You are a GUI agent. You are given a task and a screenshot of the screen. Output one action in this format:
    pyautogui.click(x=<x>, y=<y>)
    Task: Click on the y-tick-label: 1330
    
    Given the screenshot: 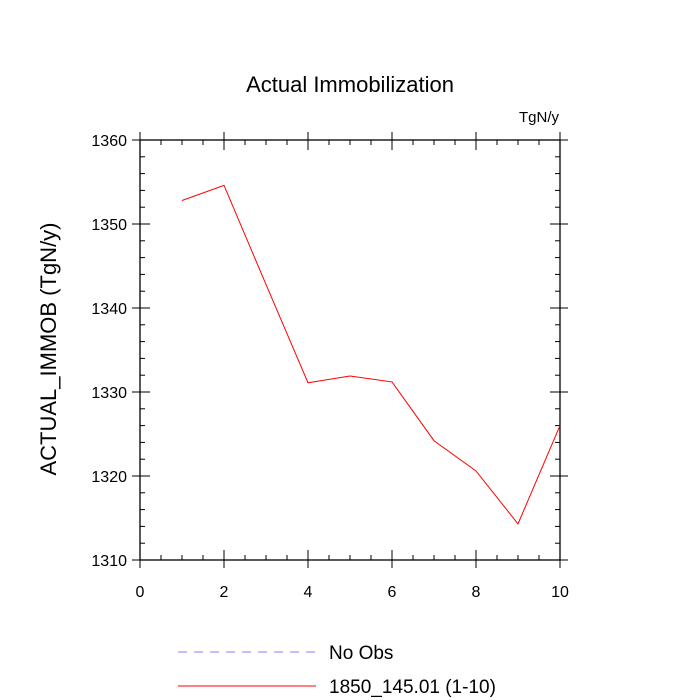 What is the action you would take?
    pyautogui.click(x=109, y=393)
    